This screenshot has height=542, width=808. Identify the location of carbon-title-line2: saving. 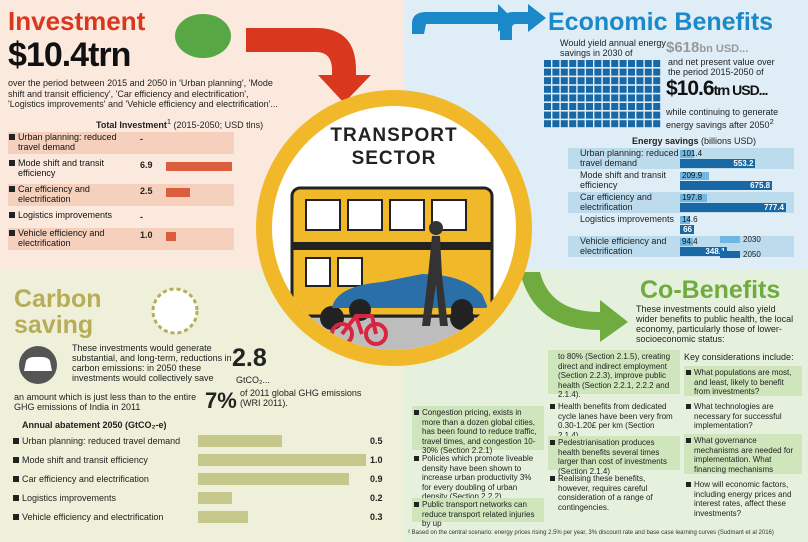
(54, 325).